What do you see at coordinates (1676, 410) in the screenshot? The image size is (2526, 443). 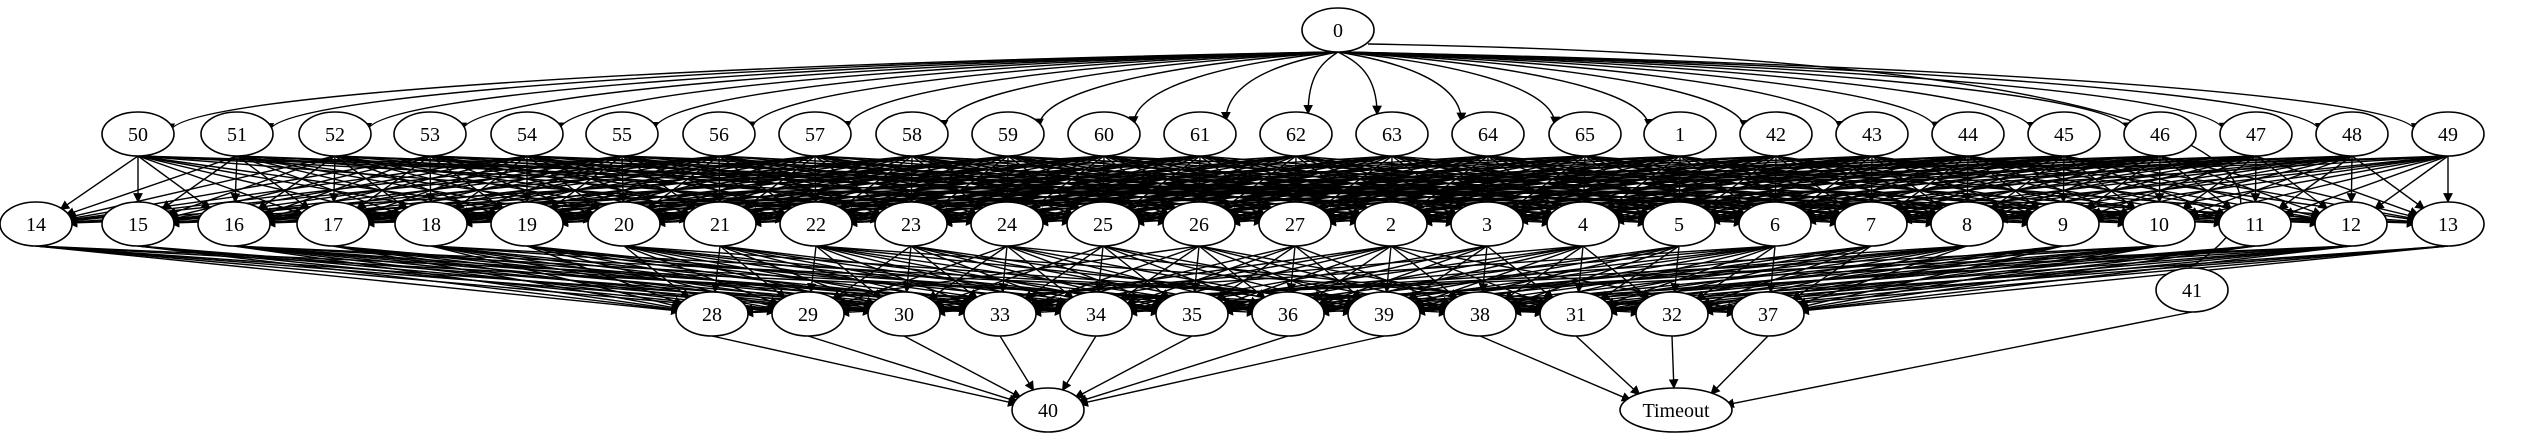 I see `node-timeout: Timeout` at bounding box center [1676, 410].